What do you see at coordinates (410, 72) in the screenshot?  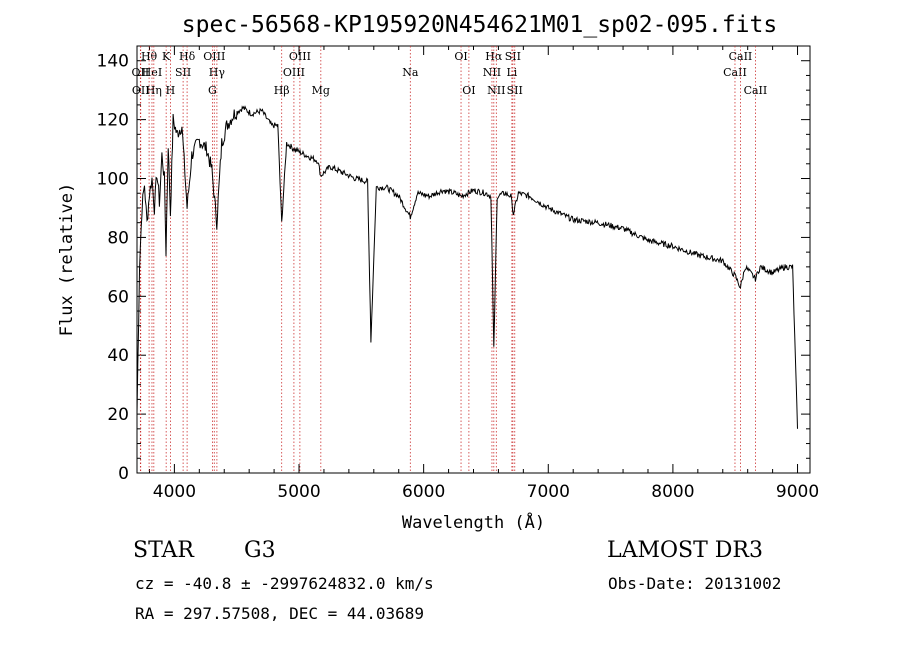 I see `line-label-16: Na` at bounding box center [410, 72].